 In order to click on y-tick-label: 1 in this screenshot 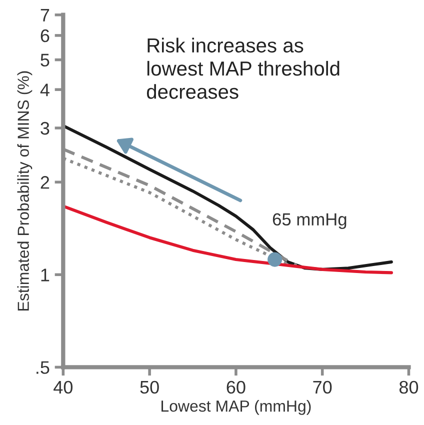, I will do `click(45, 275)`.